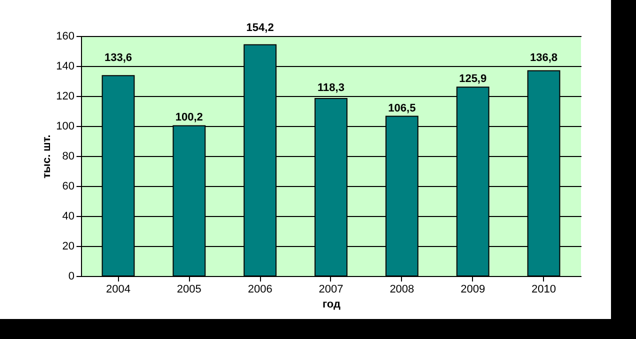 The width and height of the screenshot is (636, 339). What do you see at coordinates (402, 290) in the screenshot?
I see `x-tick-label: 2008` at bounding box center [402, 290].